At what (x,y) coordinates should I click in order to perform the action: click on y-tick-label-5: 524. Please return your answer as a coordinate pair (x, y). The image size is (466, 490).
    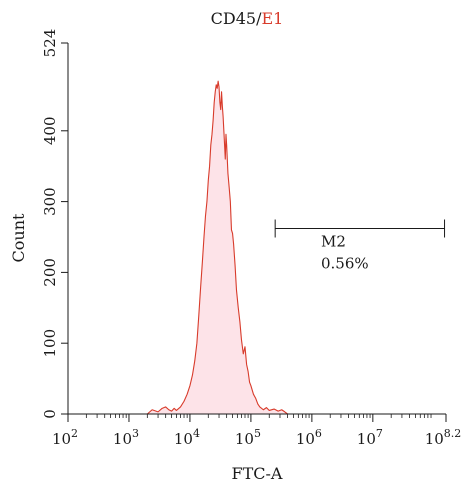
    Looking at the image, I should click on (50, 43).